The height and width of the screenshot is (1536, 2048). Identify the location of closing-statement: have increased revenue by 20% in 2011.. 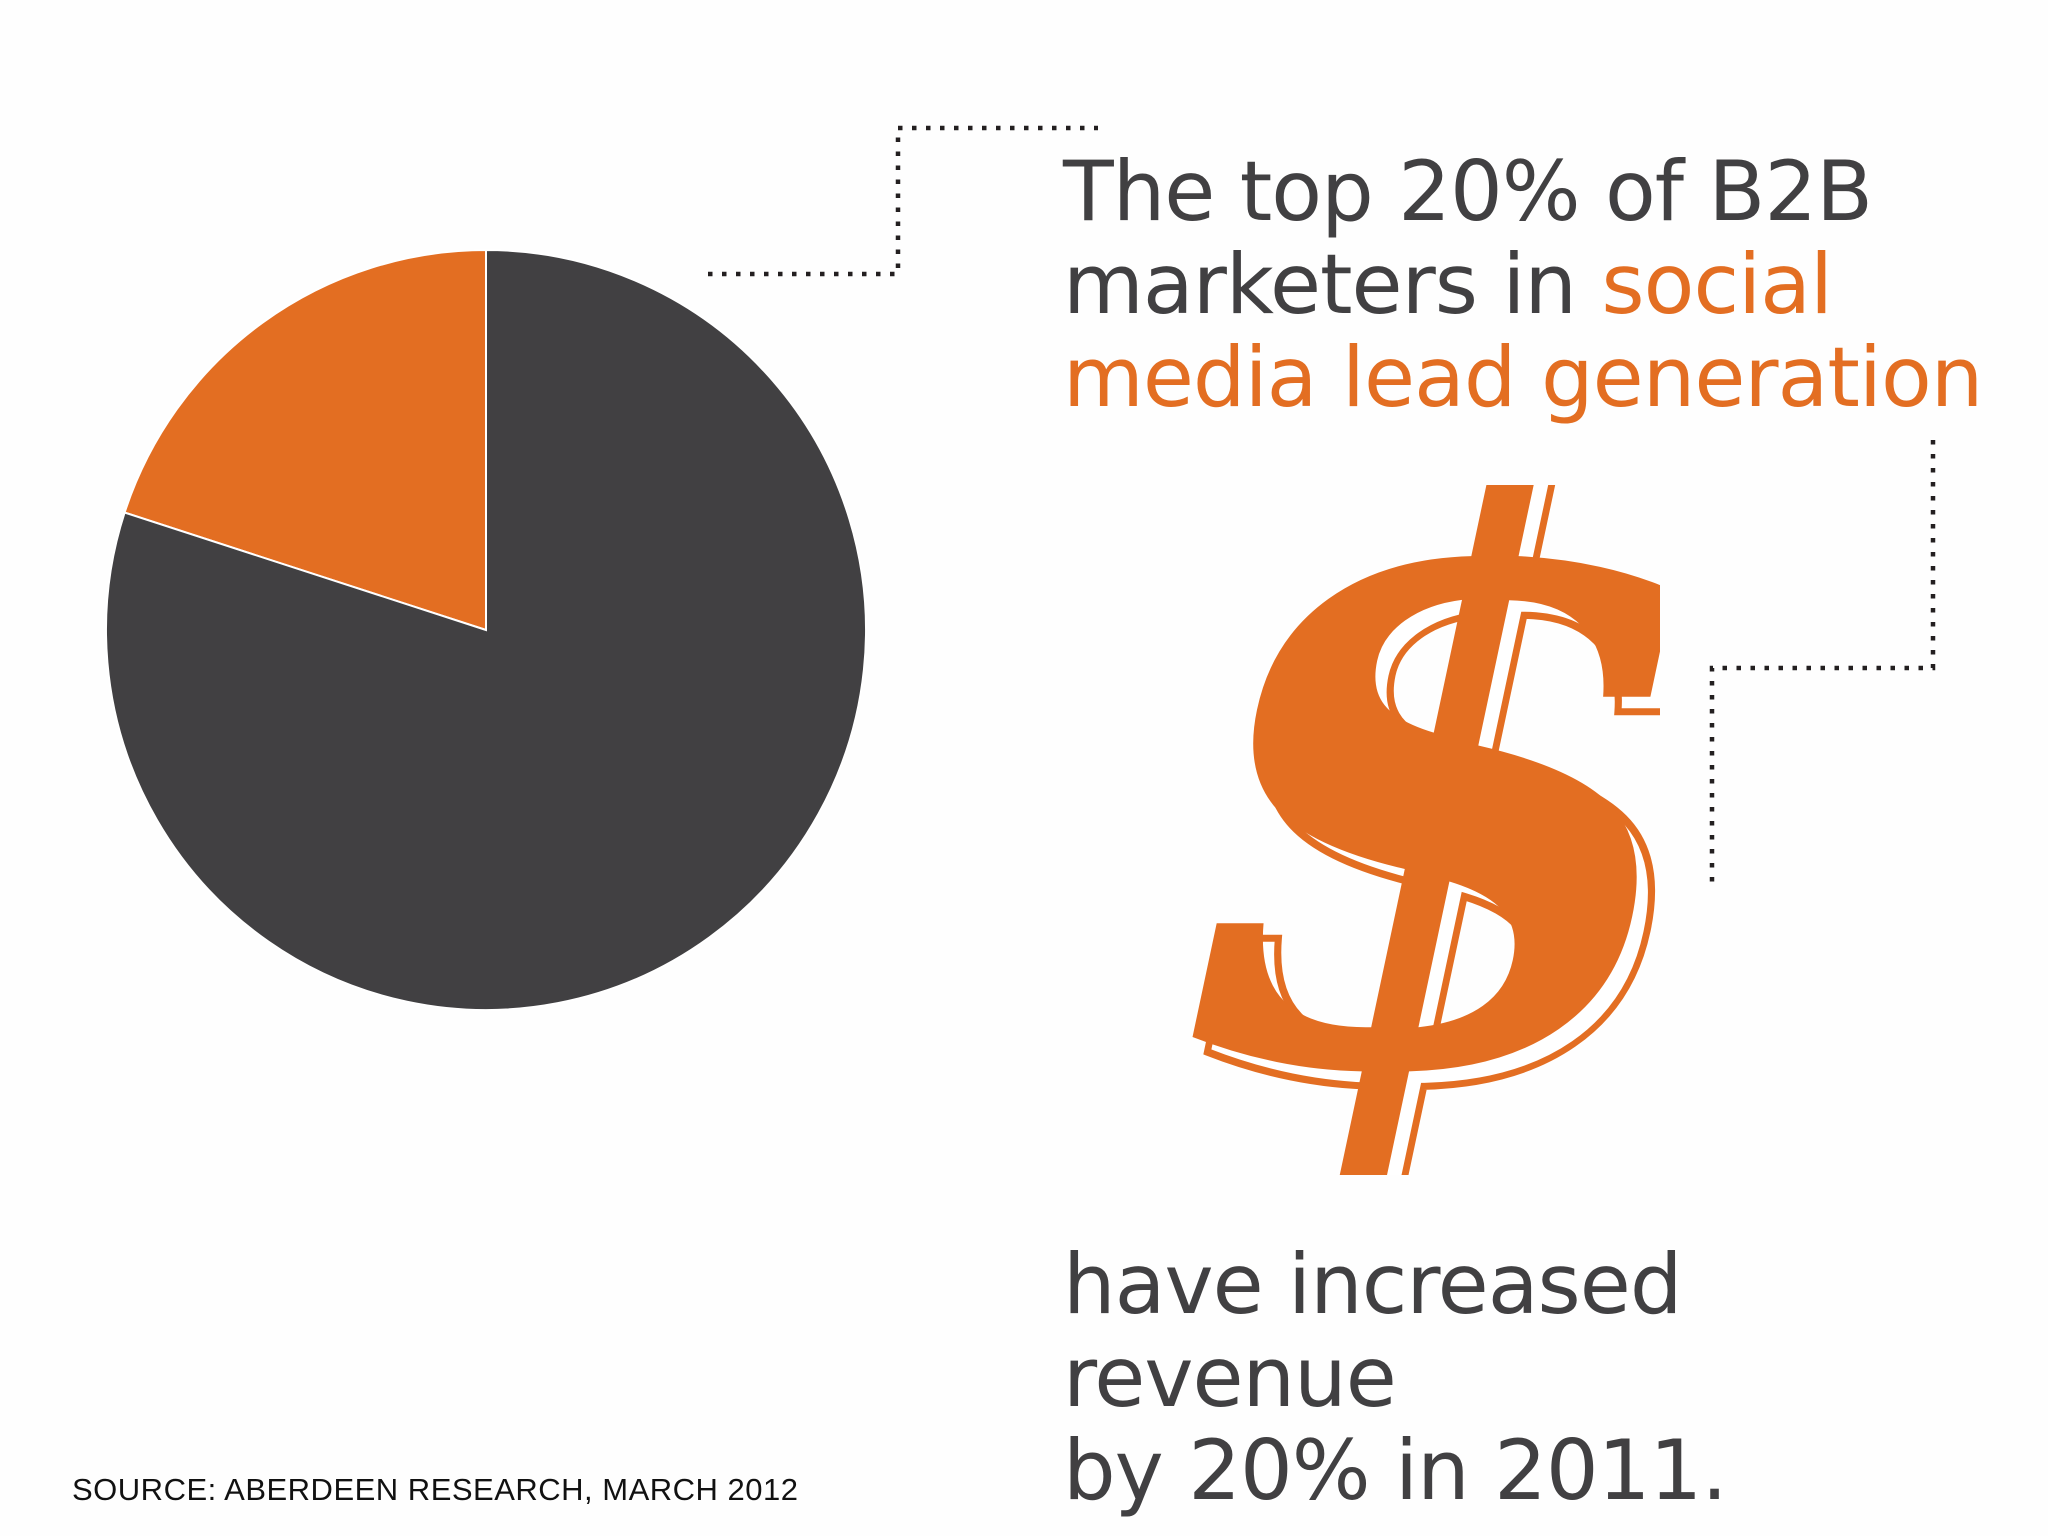
(1543, 1377).